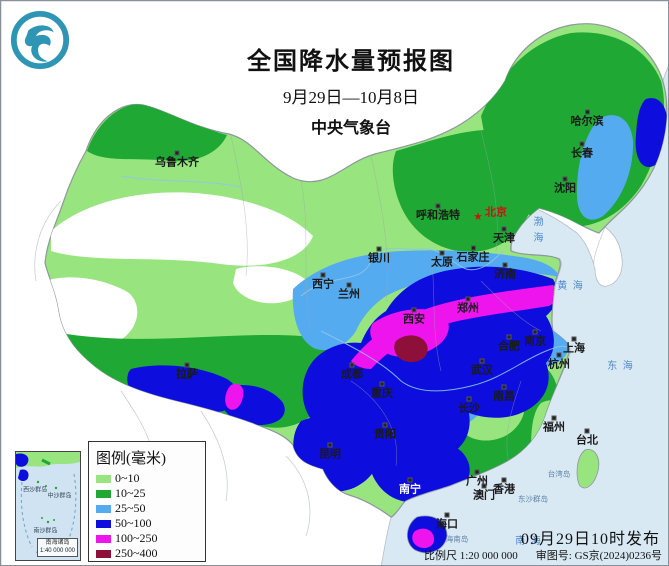 This screenshot has height=566, width=669. Describe the element at coordinates (559, 361) in the screenshot. I see `city-label: 杭州` at that location.